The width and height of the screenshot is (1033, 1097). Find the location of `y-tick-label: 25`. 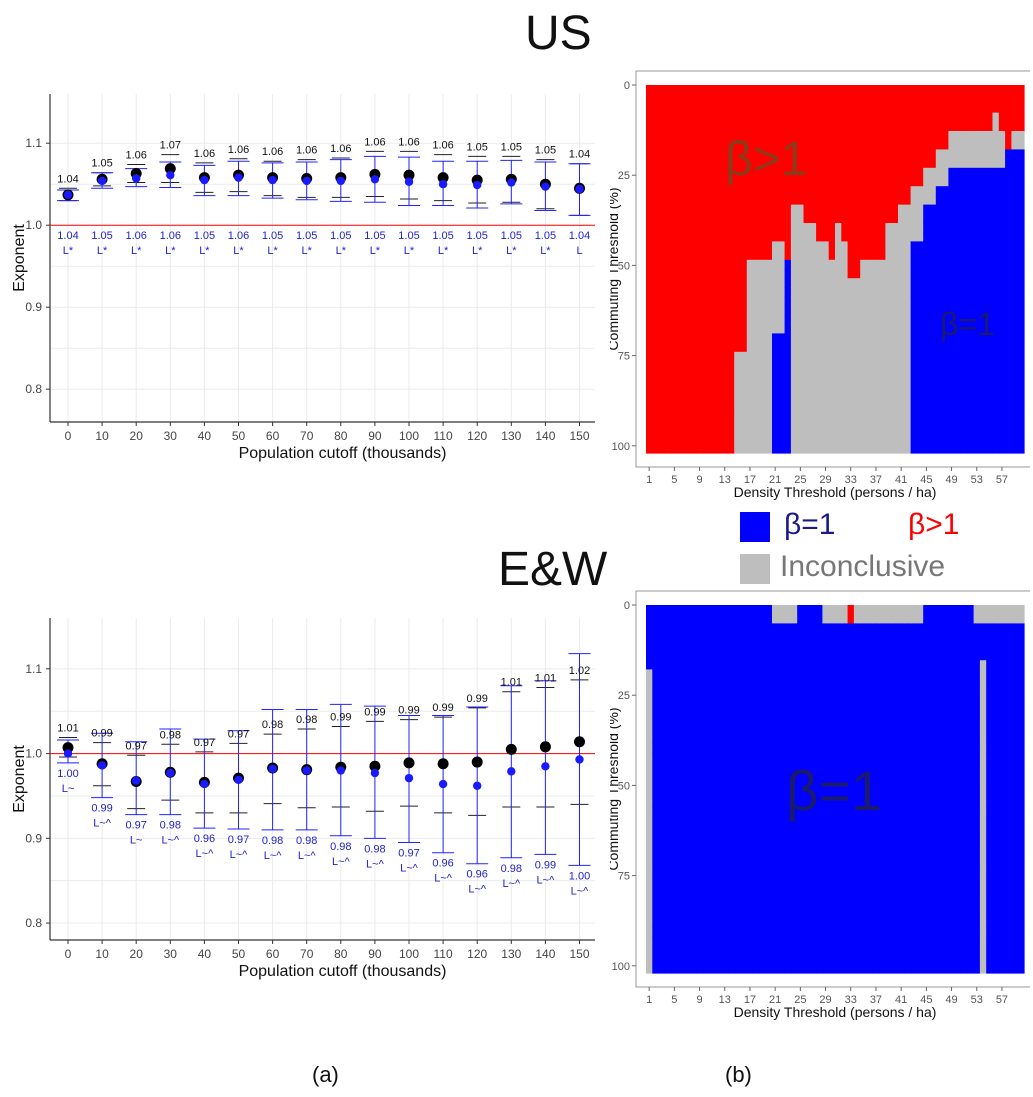

y-tick-label: 25 is located at coordinates (624, 176).